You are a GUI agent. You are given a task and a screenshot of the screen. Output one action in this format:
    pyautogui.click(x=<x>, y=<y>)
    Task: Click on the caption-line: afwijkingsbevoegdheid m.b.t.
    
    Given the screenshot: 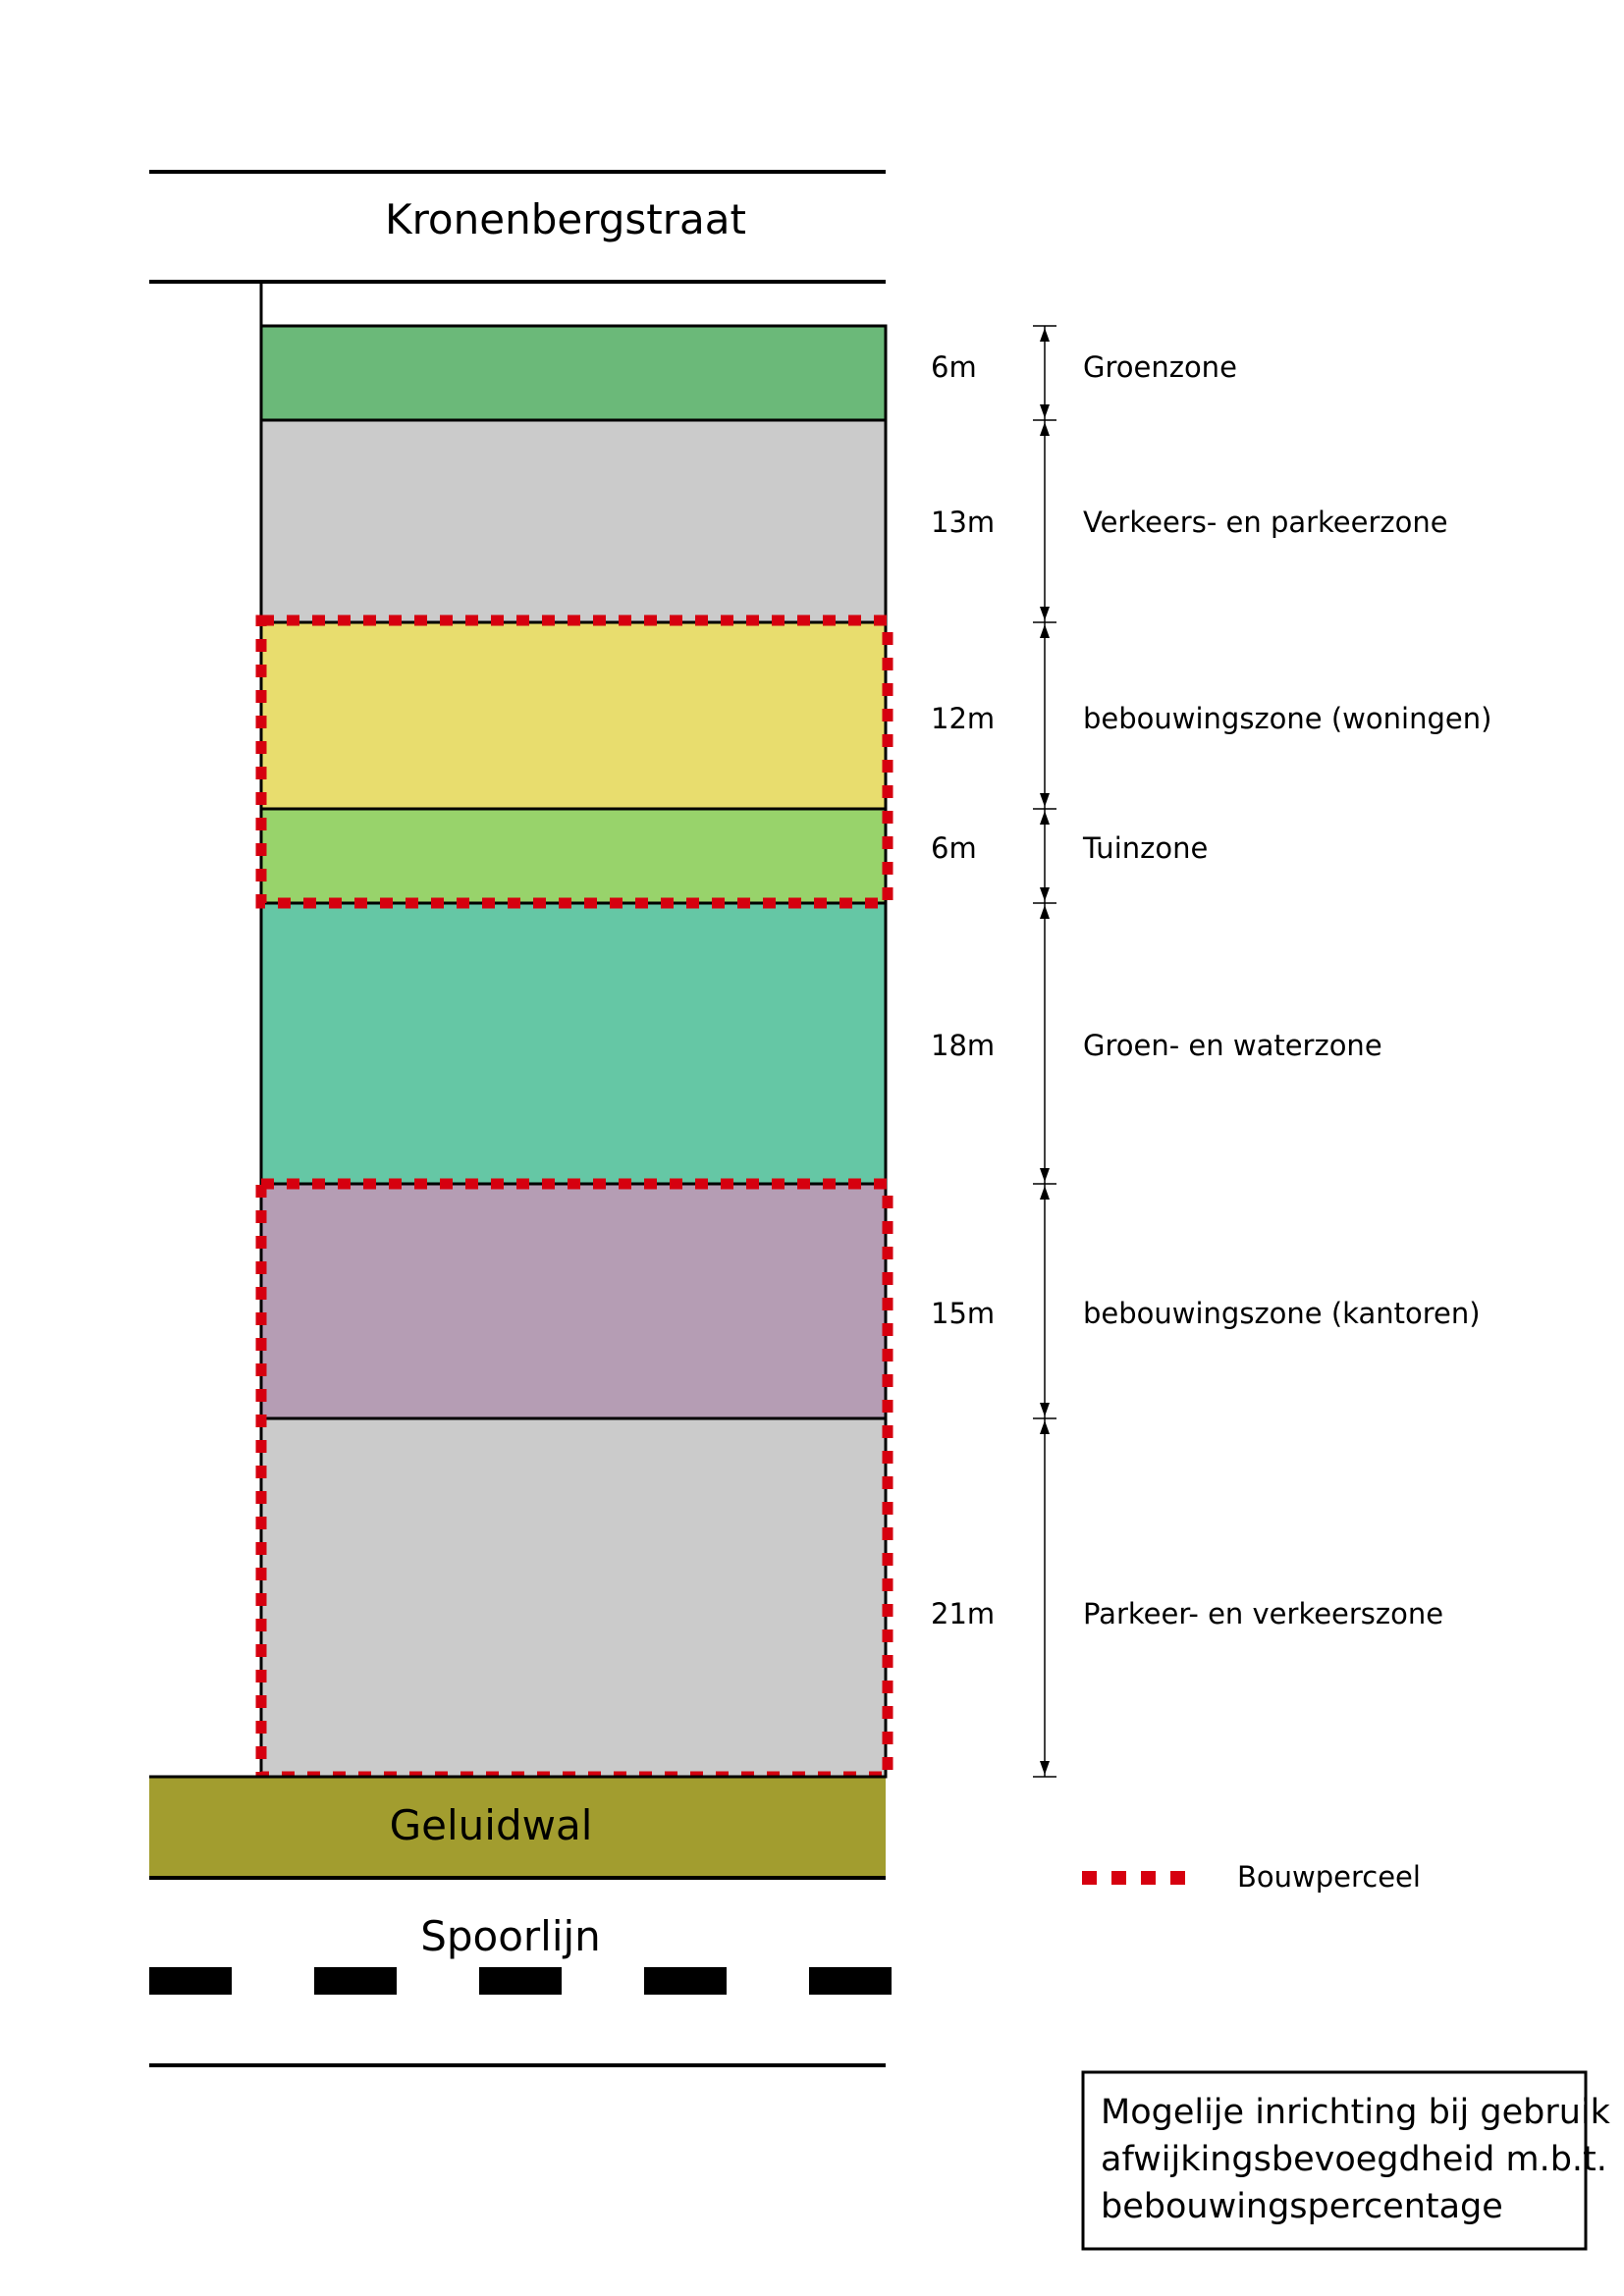 What is the action you would take?
    pyautogui.click(x=1354, y=2159)
    